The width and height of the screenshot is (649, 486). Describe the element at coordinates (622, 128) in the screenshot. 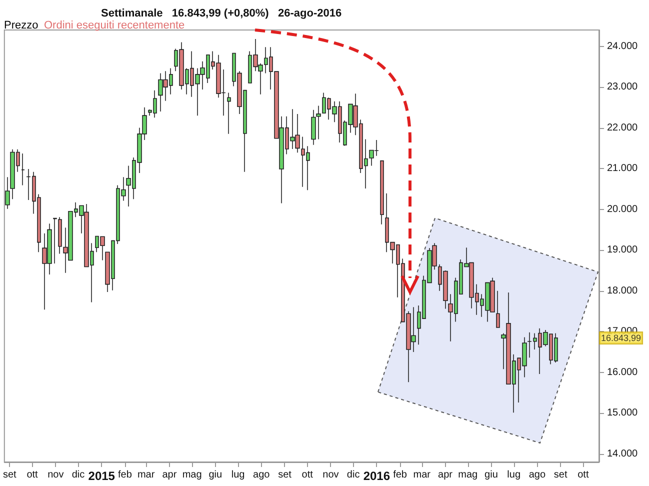

I see `y-tick-label: 22.000` at that location.